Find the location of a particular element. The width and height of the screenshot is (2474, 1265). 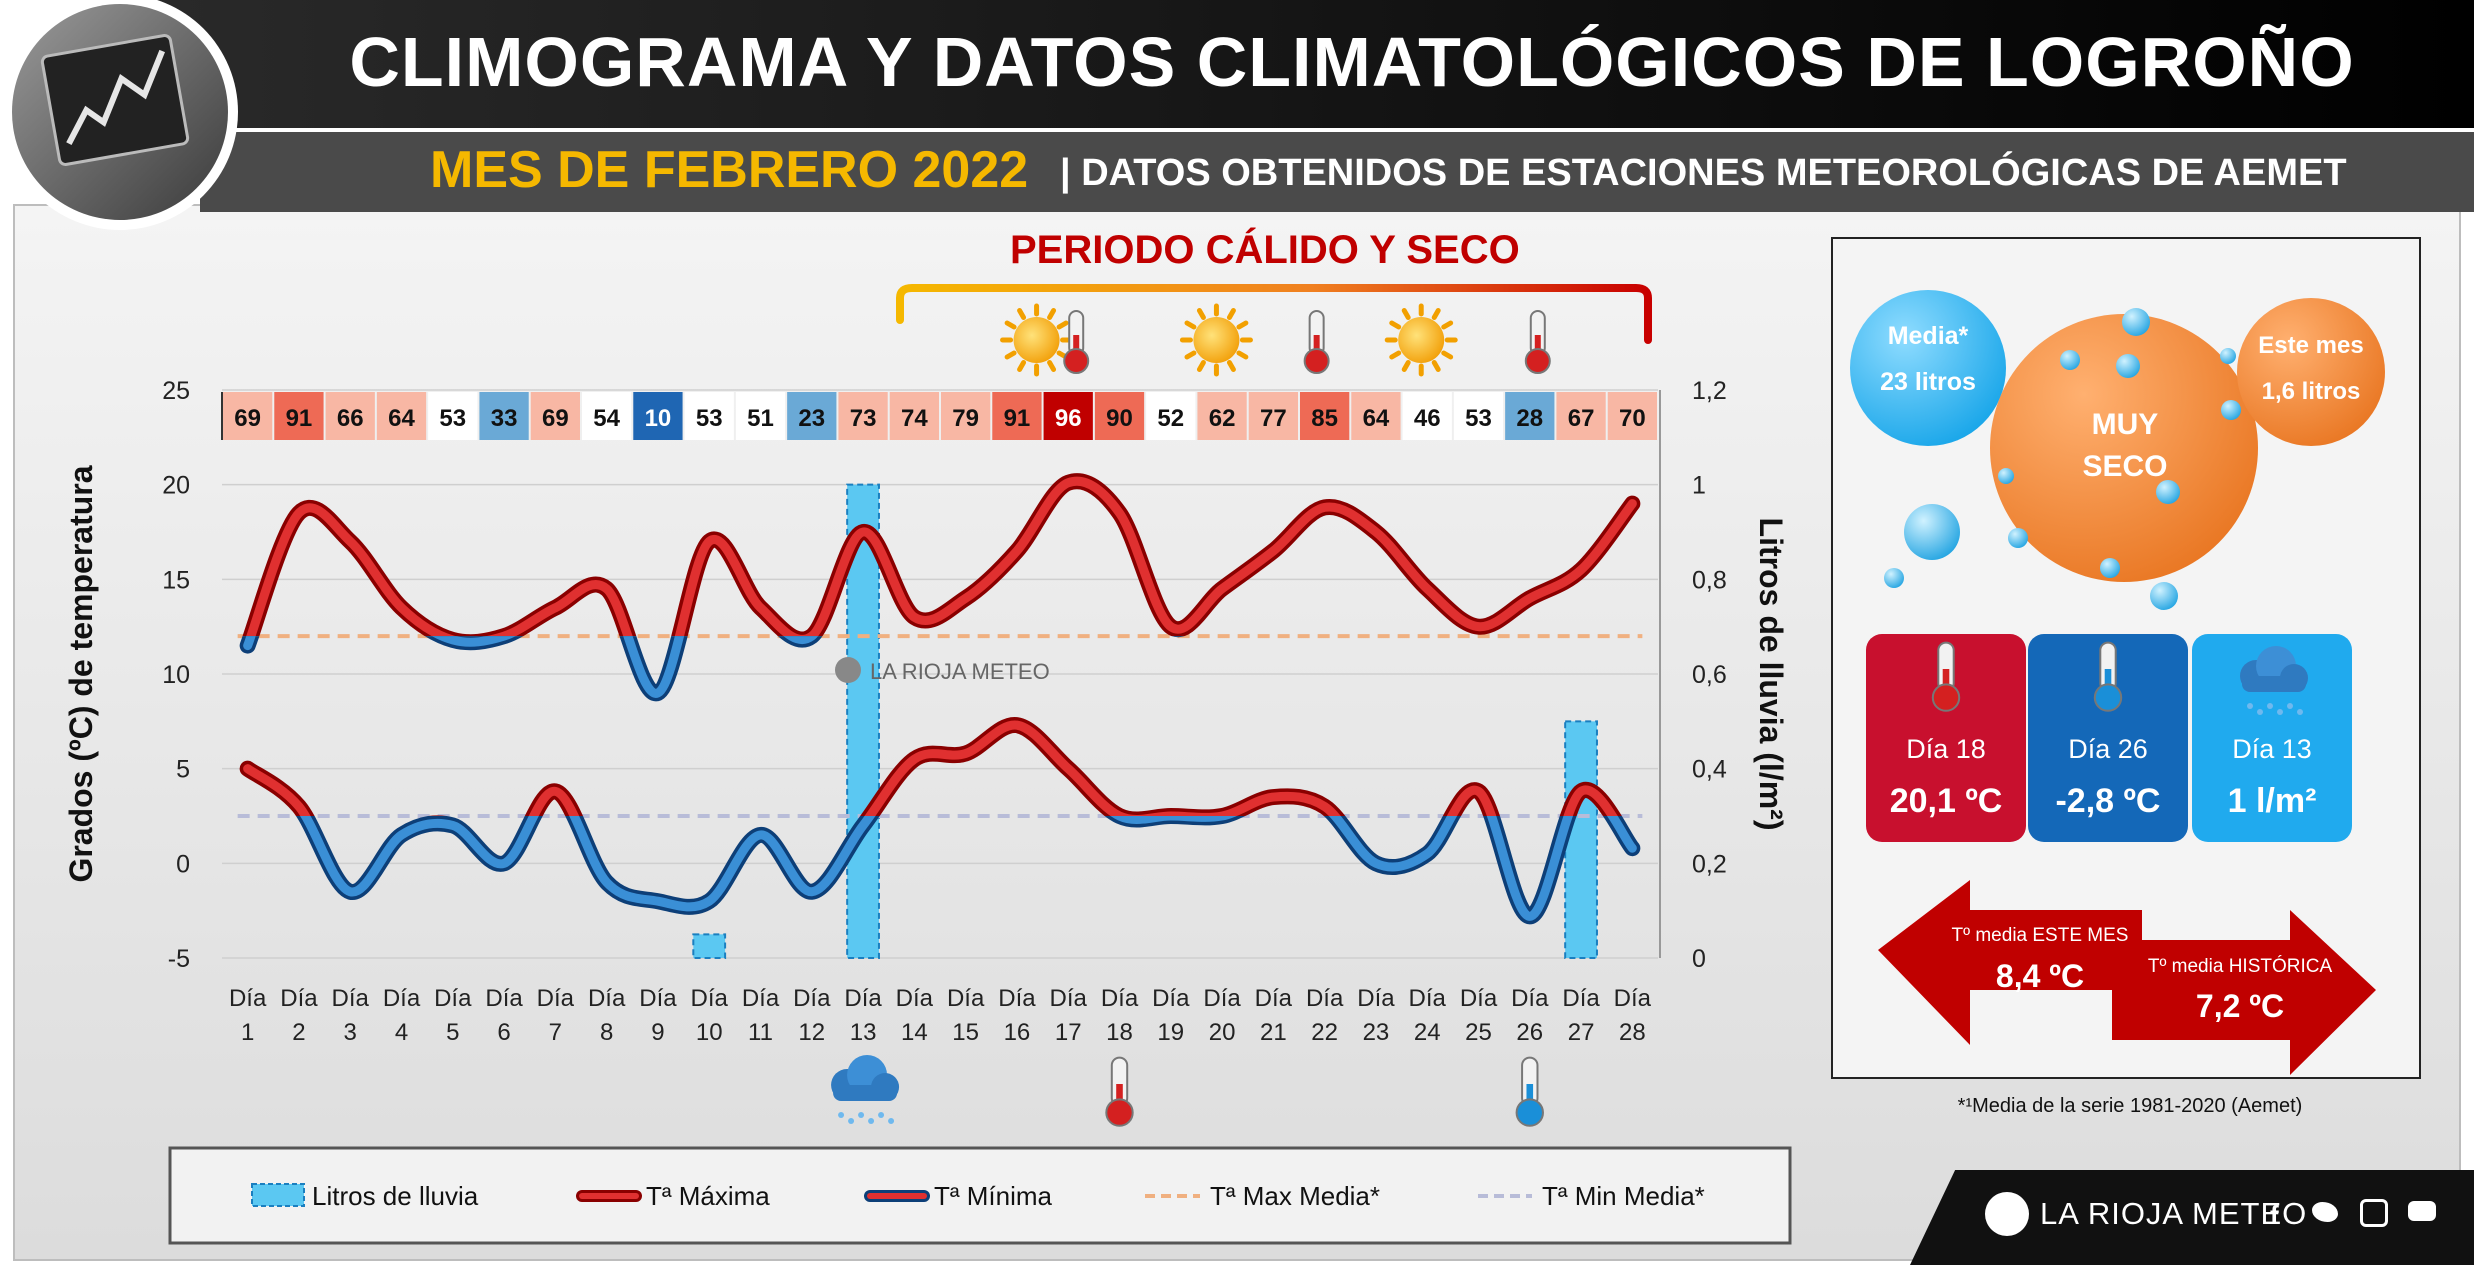

legend-label-min: Tª Mínima is located at coordinates (993, 1196).